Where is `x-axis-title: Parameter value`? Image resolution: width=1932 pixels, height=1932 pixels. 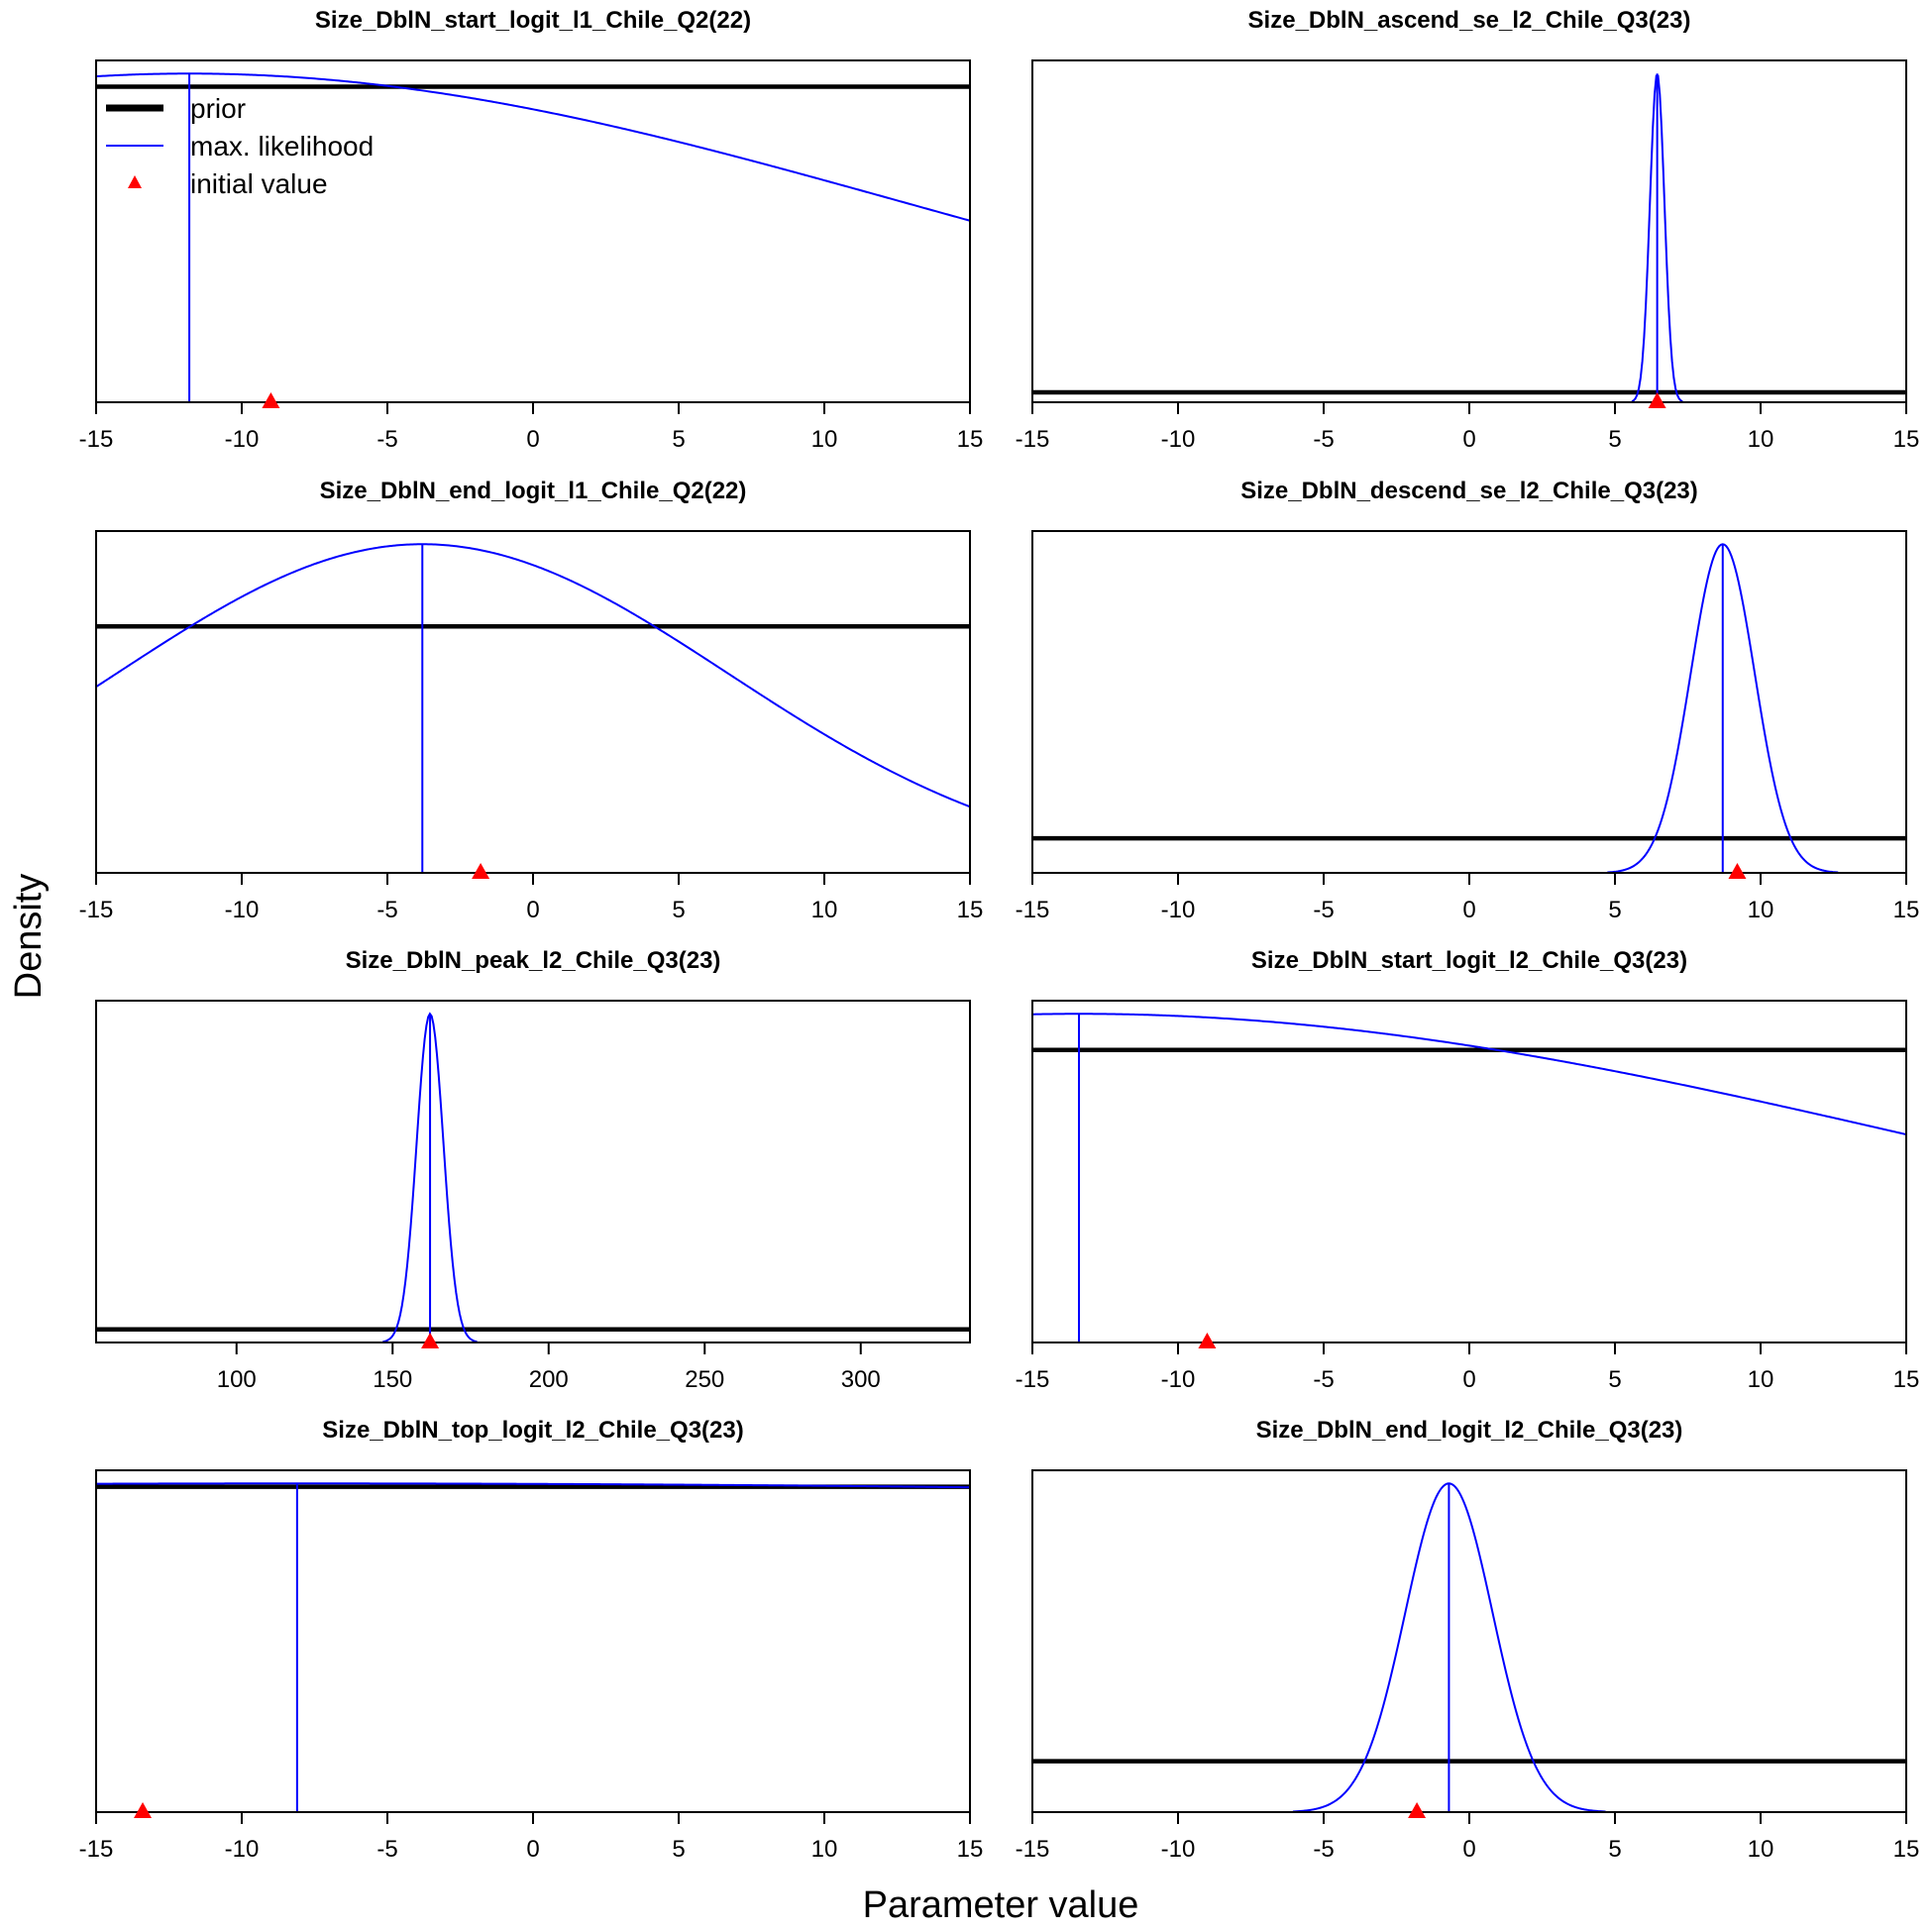 x-axis-title: Parameter value is located at coordinates (1001, 1905).